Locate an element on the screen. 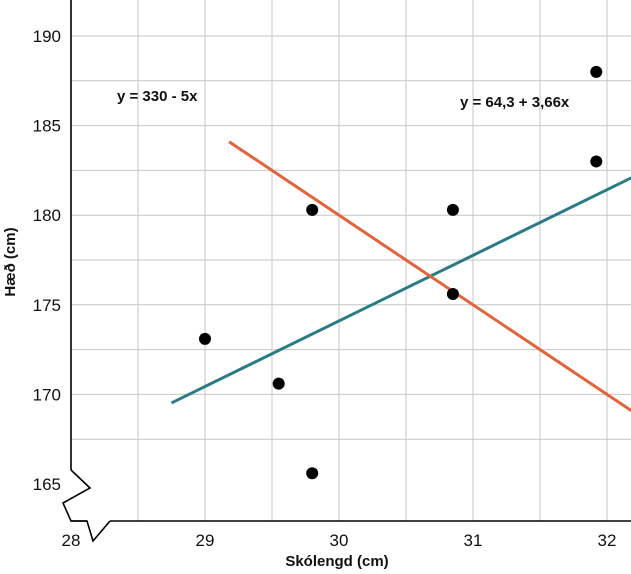 The height and width of the screenshot is (574, 631). x-tick-labels: 282930313233 is located at coordinates (339, 540).